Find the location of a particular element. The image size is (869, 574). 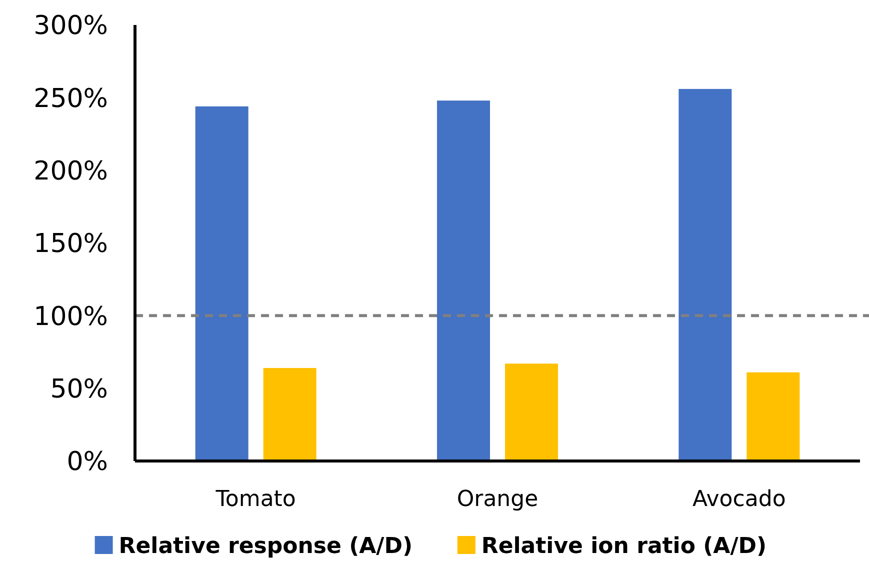

y-tick-label: 0% is located at coordinates (87, 462).